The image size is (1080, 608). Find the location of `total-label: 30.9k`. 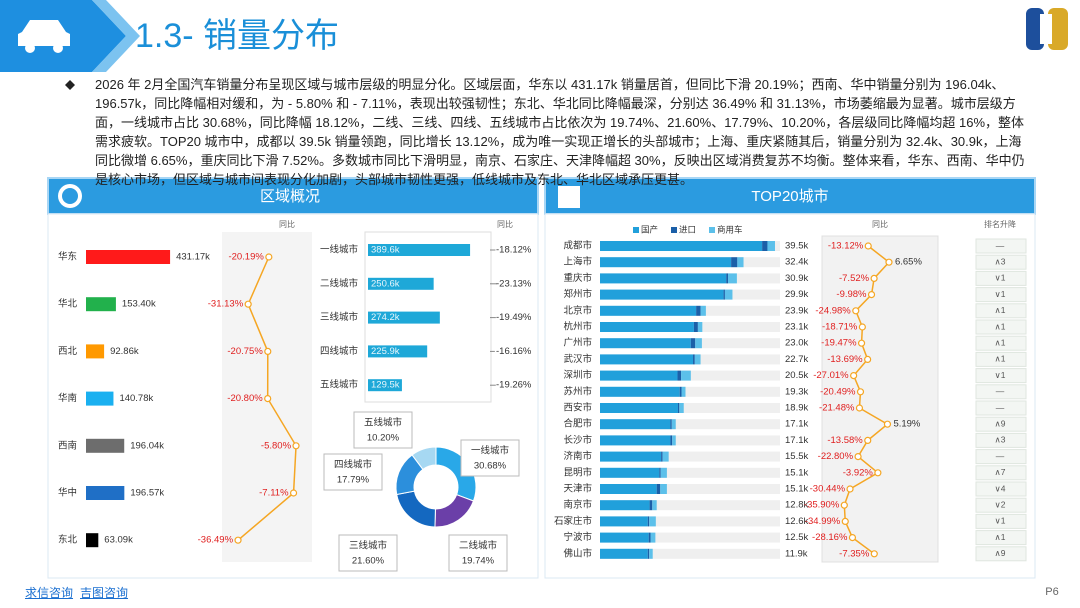

total-label: 30.9k is located at coordinates (796, 278).